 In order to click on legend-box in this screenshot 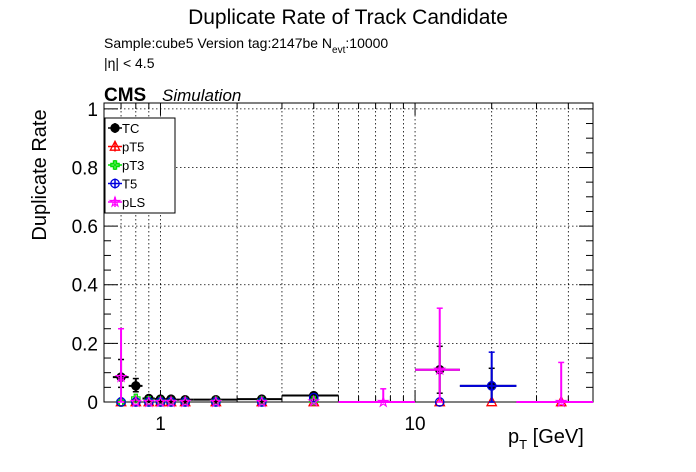, I will do `click(140, 165)`.